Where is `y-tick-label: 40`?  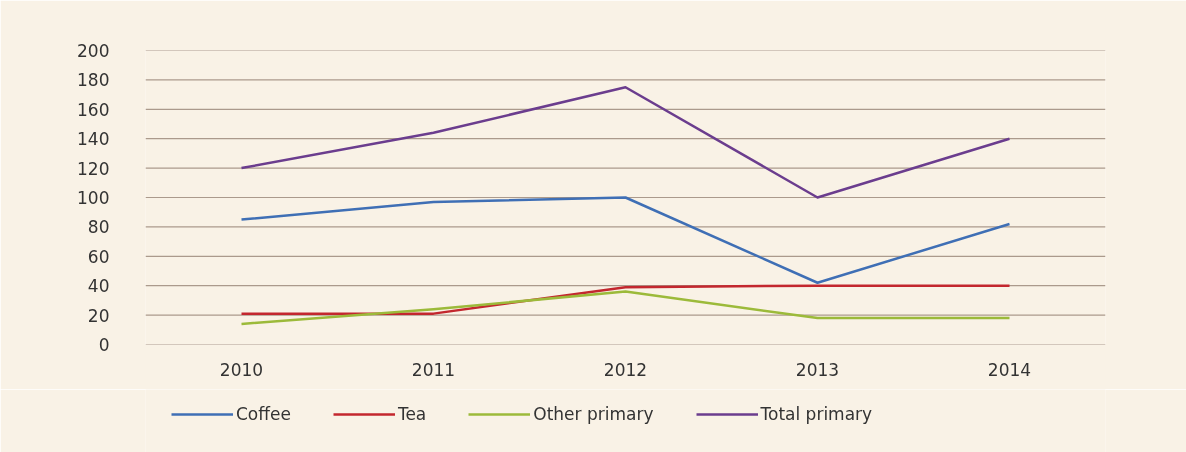
y-tick-label: 40 is located at coordinates (98, 286).